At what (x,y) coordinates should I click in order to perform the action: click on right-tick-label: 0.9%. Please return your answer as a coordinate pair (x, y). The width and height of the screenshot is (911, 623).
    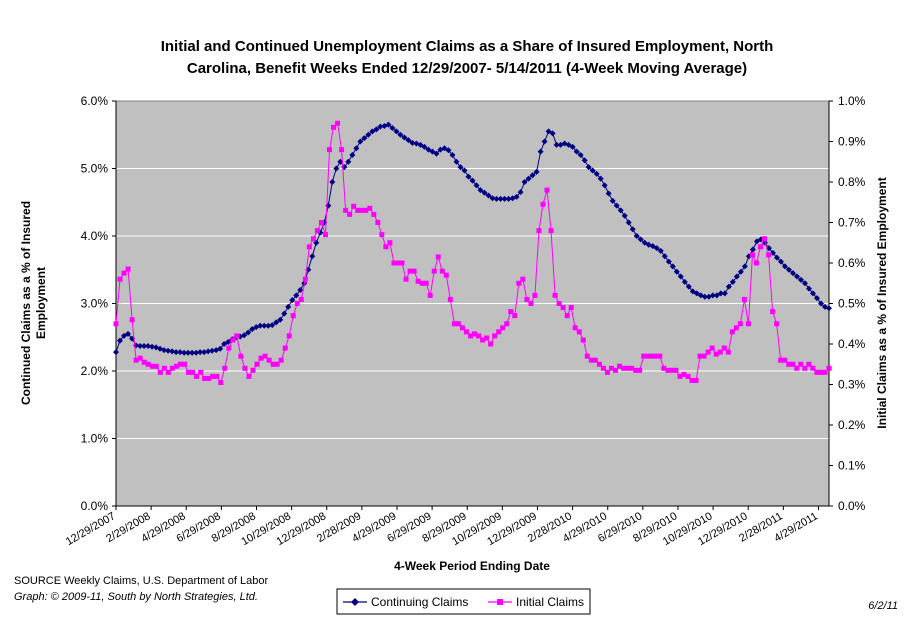
    Looking at the image, I should click on (852, 142).